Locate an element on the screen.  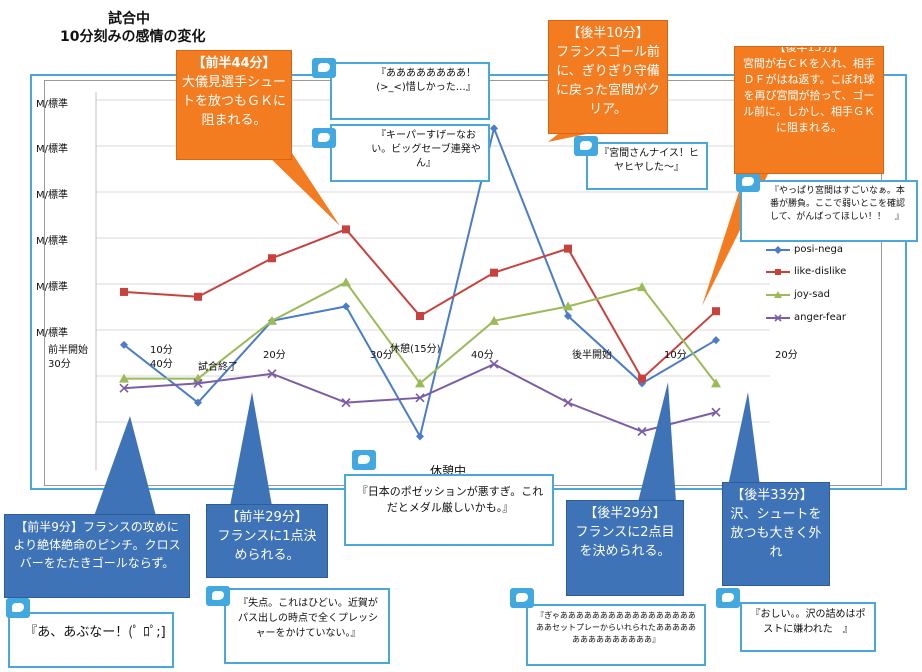
callout-heading: 【後半10分】 is located at coordinates (608, 33).